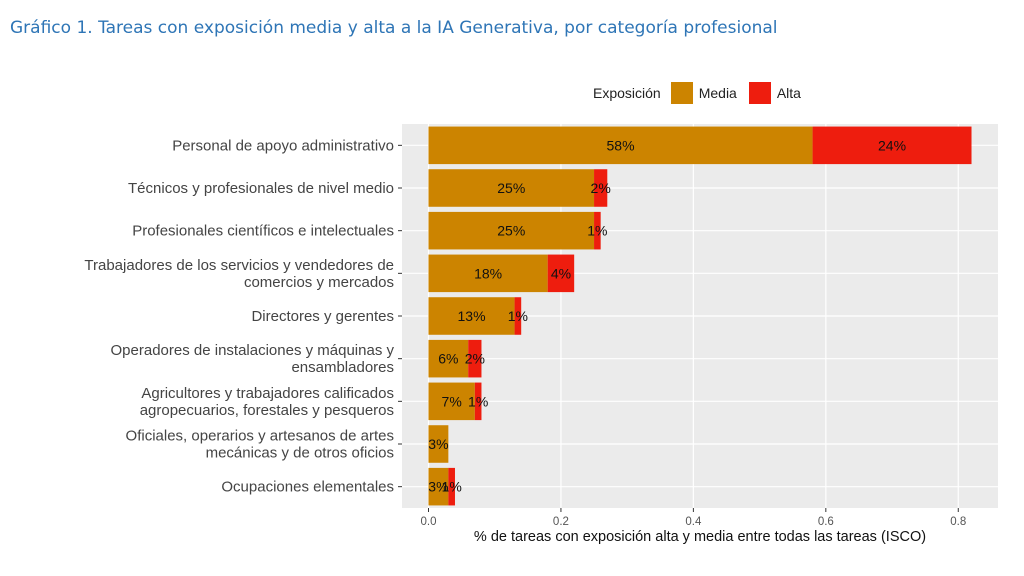  I want to click on category-label: Personal de apoyo administrativo, so click(283, 145).